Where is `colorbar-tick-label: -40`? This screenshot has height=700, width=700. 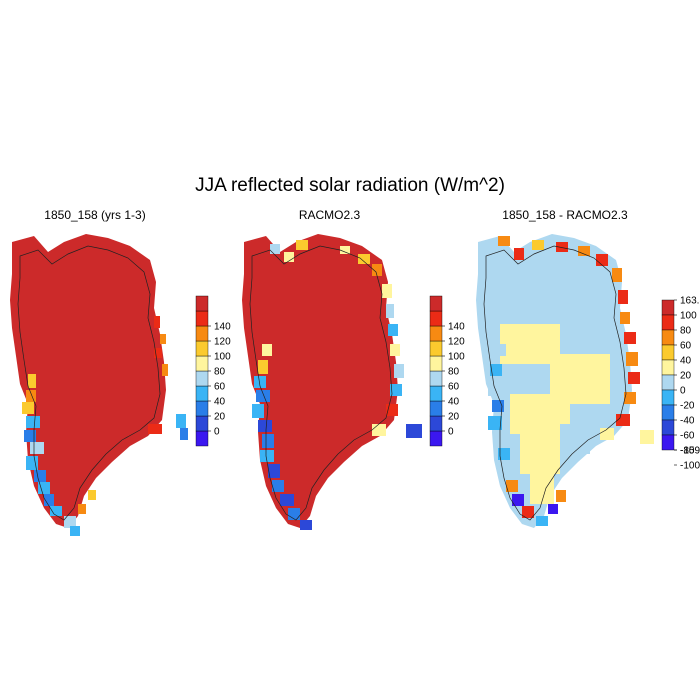
colorbar-tick-label: -40 is located at coordinates (687, 421).